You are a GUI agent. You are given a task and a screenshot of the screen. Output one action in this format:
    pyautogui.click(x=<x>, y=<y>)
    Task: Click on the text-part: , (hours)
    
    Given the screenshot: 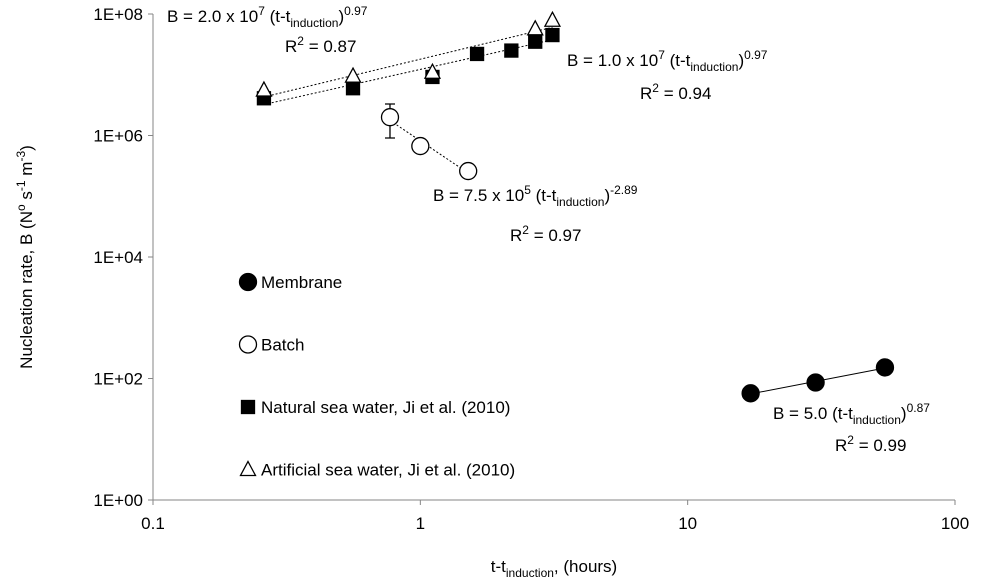 What is the action you would take?
    pyautogui.click(x=585, y=566)
    